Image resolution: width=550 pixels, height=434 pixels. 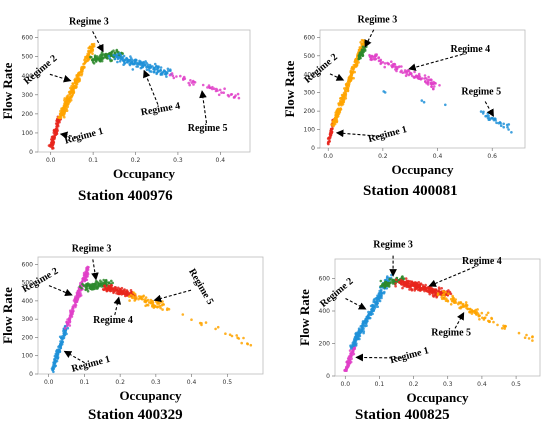 I want to click on x-tick-label: 0.6, so click(x=492, y=156).